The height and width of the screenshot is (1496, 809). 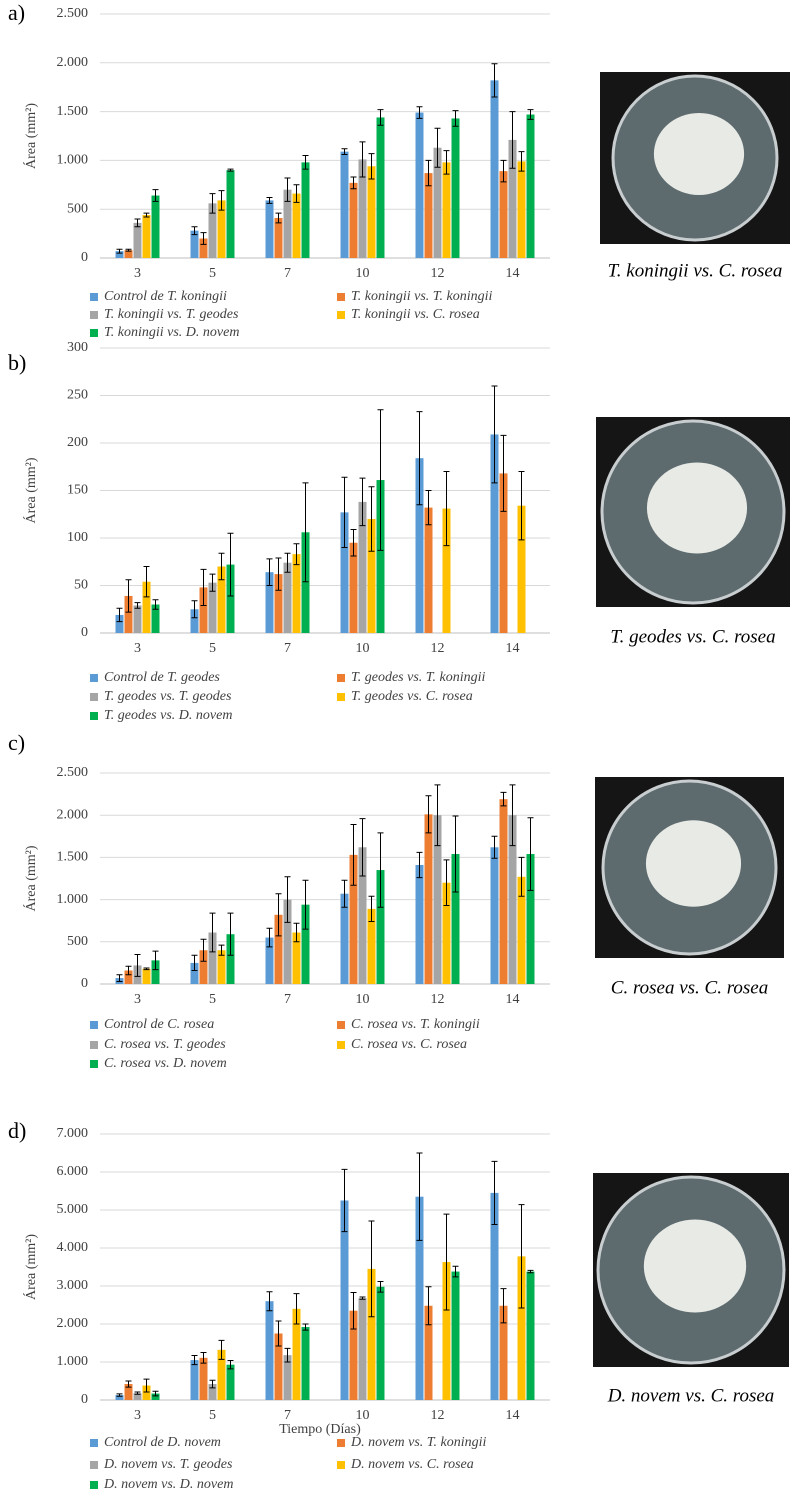 I want to click on image-caption: T. koningii vs. C. rosea, so click(x=695, y=270).